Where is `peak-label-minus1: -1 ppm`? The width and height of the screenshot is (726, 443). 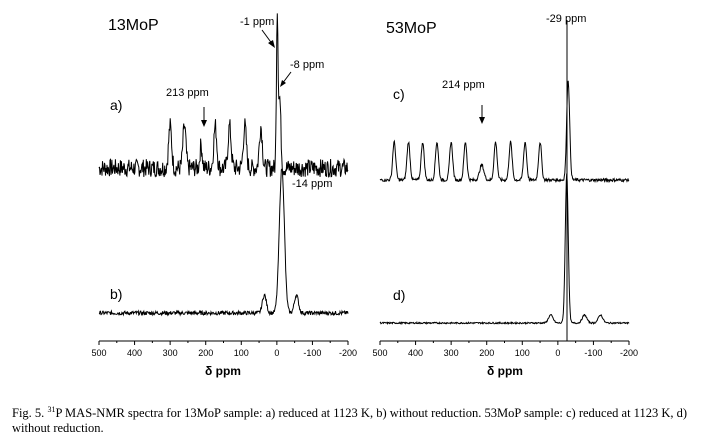
peak-label-minus1: -1 ppm is located at coordinates (257, 22).